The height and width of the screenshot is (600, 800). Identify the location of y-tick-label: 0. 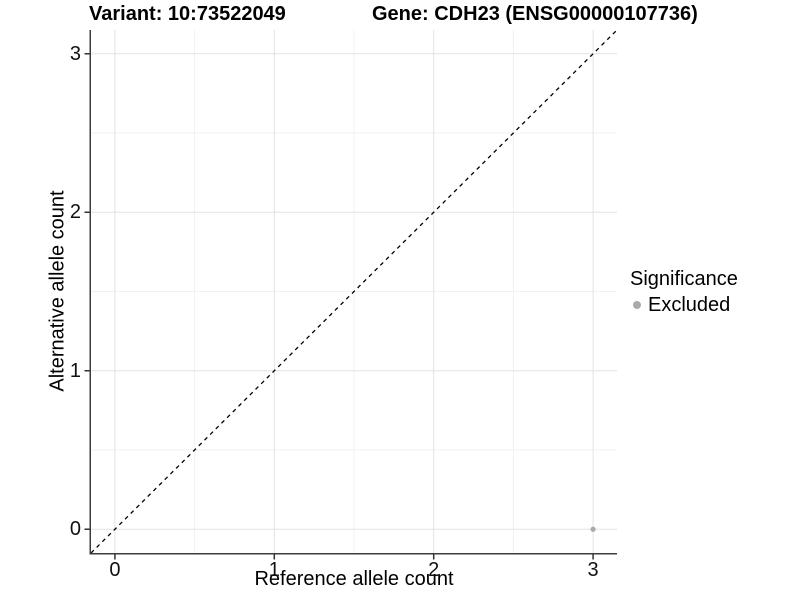
(75, 529).